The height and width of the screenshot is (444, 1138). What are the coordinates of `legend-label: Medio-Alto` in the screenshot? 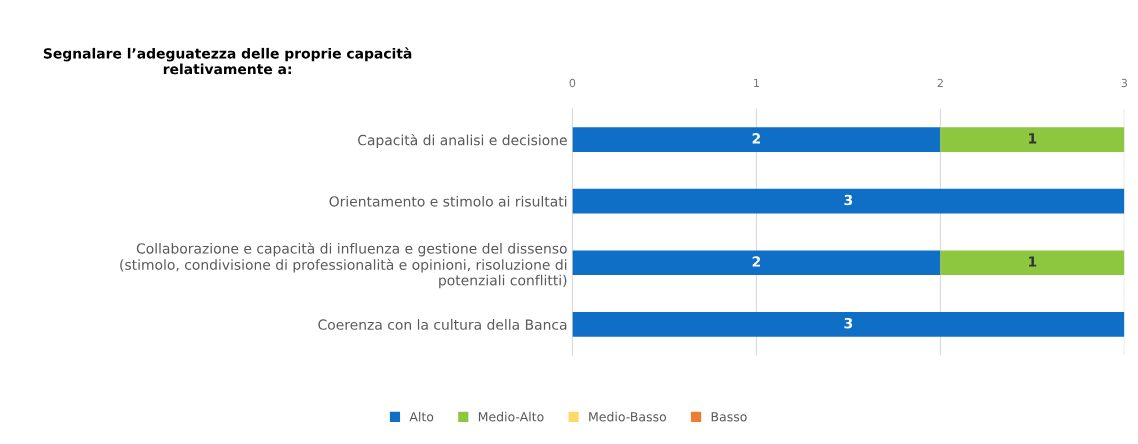 It's located at (511, 416).